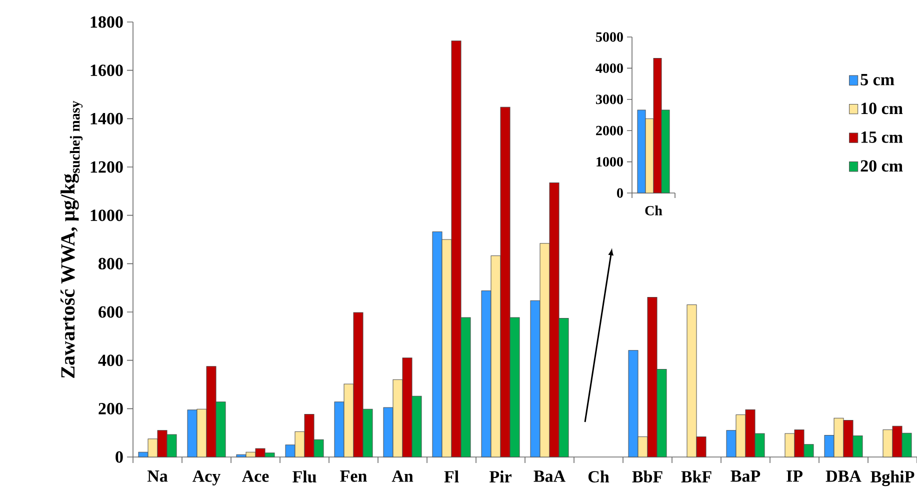  Describe the element at coordinates (157, 476) in the screenshot. I see `x-tick-label: Na` at that location.